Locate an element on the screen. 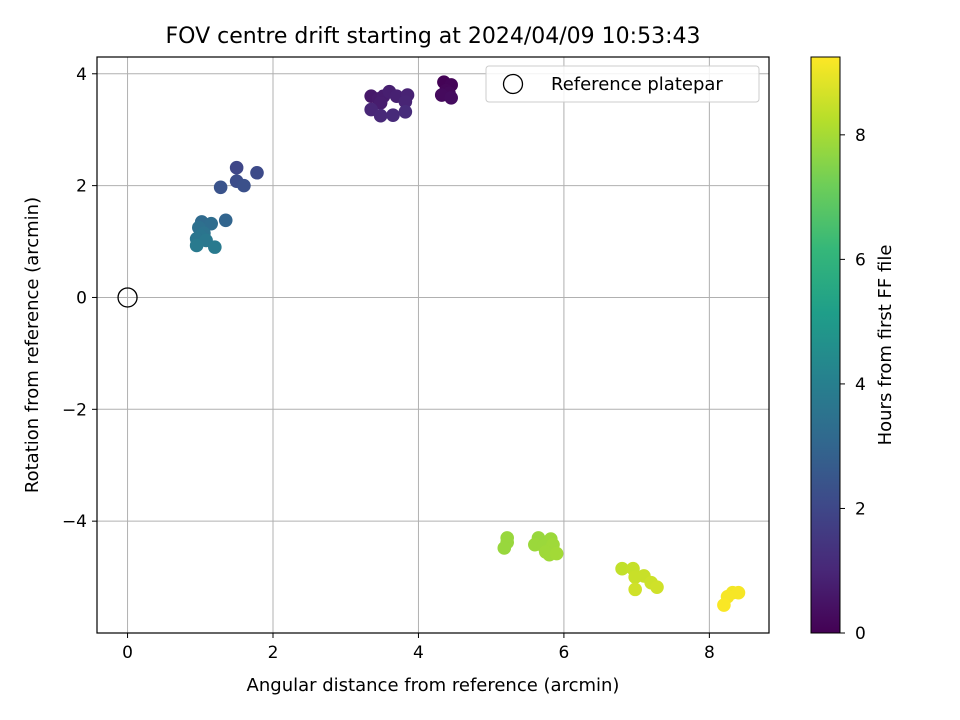 The height and width of the screenshot is (720, 960). colorbar-label: Hours from first FF file is located at coordinates (885, 345).